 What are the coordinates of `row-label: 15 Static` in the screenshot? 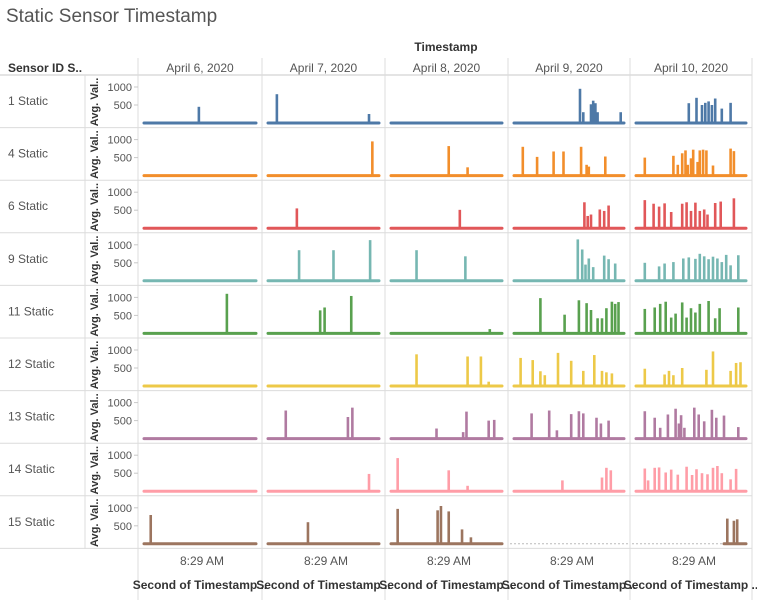 It's located at (31, 522).